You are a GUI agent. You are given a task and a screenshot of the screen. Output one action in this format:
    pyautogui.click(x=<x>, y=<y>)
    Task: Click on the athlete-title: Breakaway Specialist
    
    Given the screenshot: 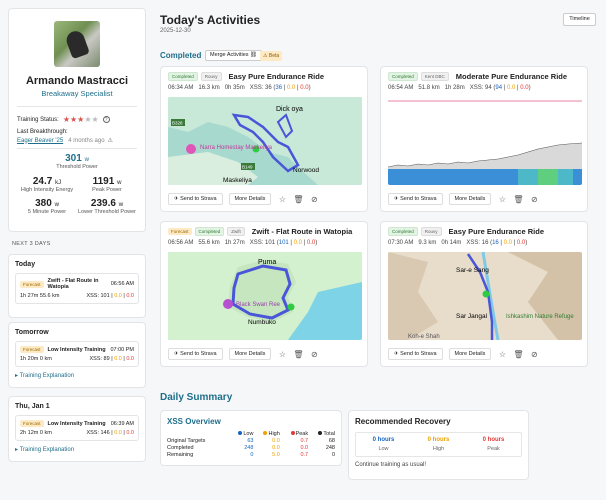 What is the action you would take?
    pyautogui.click(x=77, y=93)
    